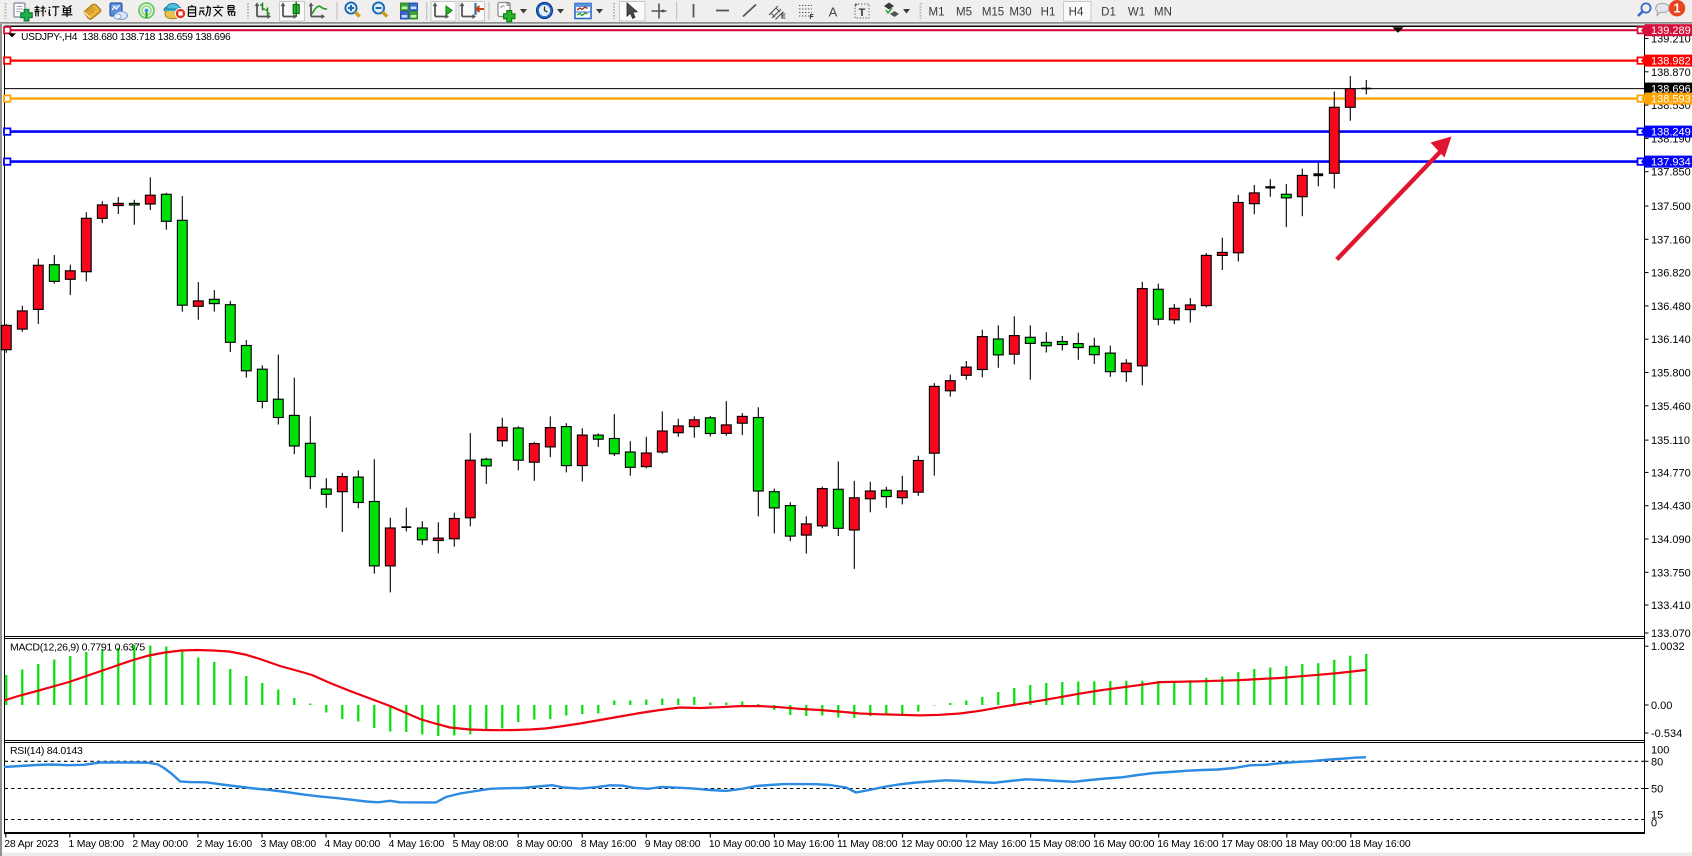  I want to click on svg-text: 0.00, so click(1661, 706).